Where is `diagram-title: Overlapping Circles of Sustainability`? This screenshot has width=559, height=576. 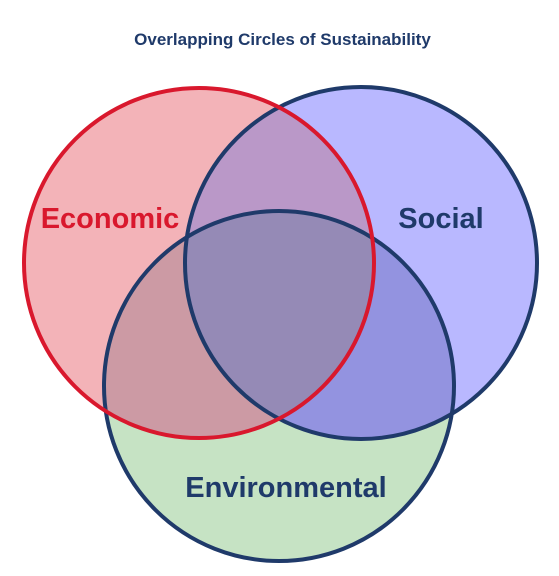
diagram-title: Overlapping Circles of Sustainability is located at coordinates (282, 39).